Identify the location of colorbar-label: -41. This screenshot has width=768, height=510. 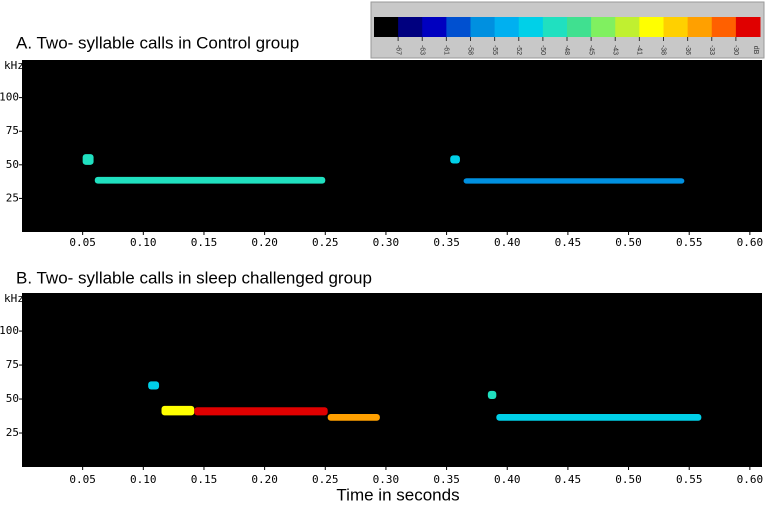
(639, 50).